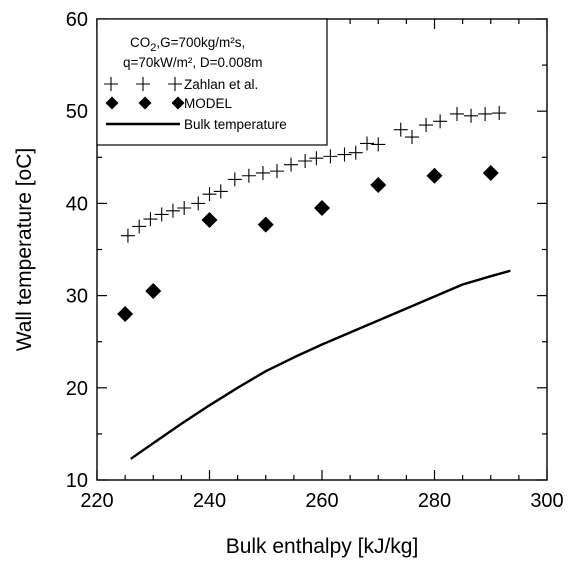 The height and width of the screenshot is (562, 575). Describe the element at coordinates (208, 103) in the screenshot. I see `legend-label: MODEL` at that location.